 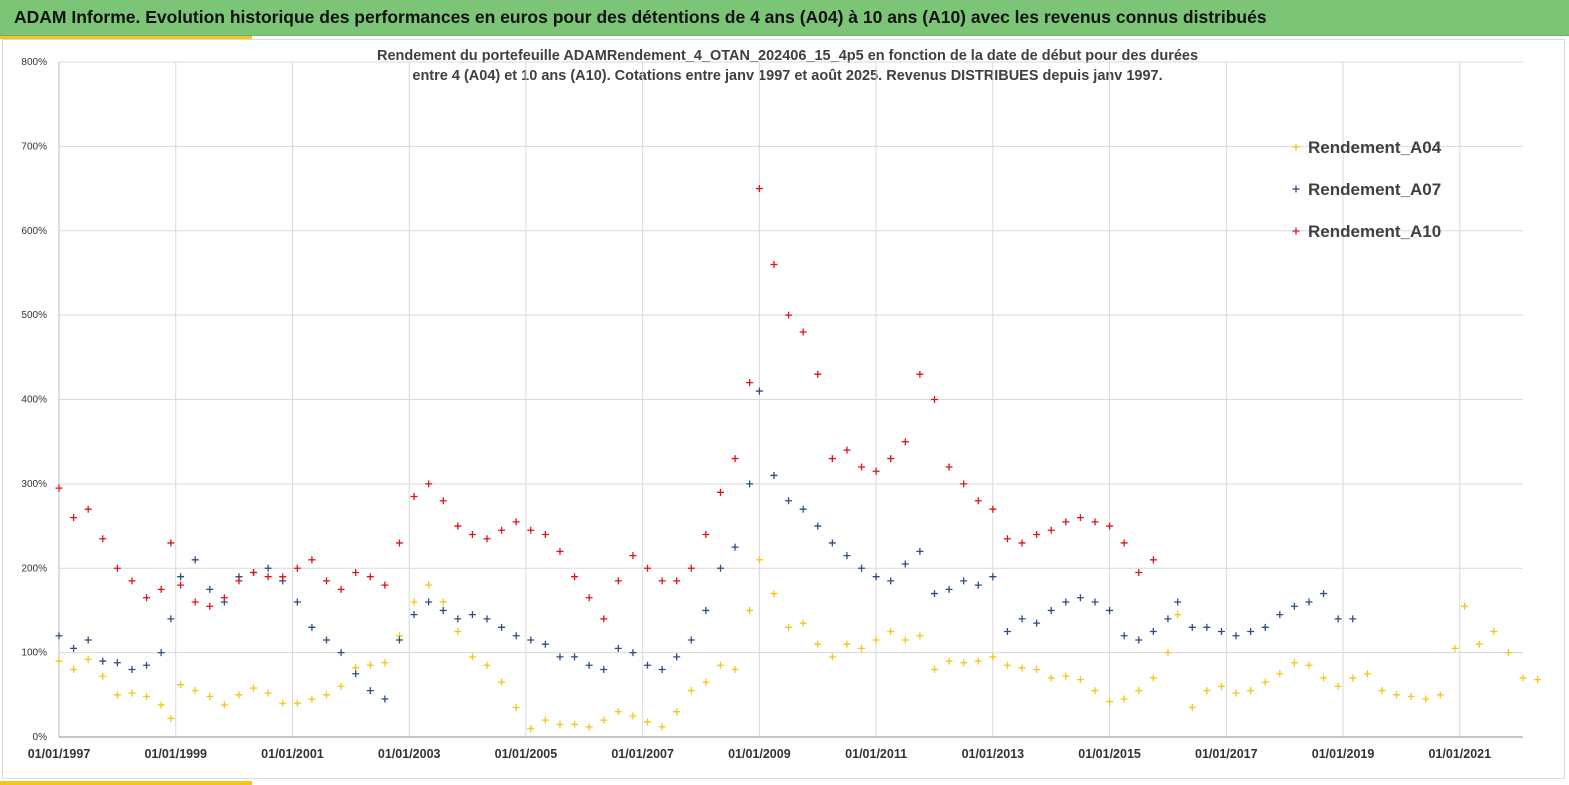 I want to click on x-tick-label: 01/01/2001, so click(x=292, y=754).